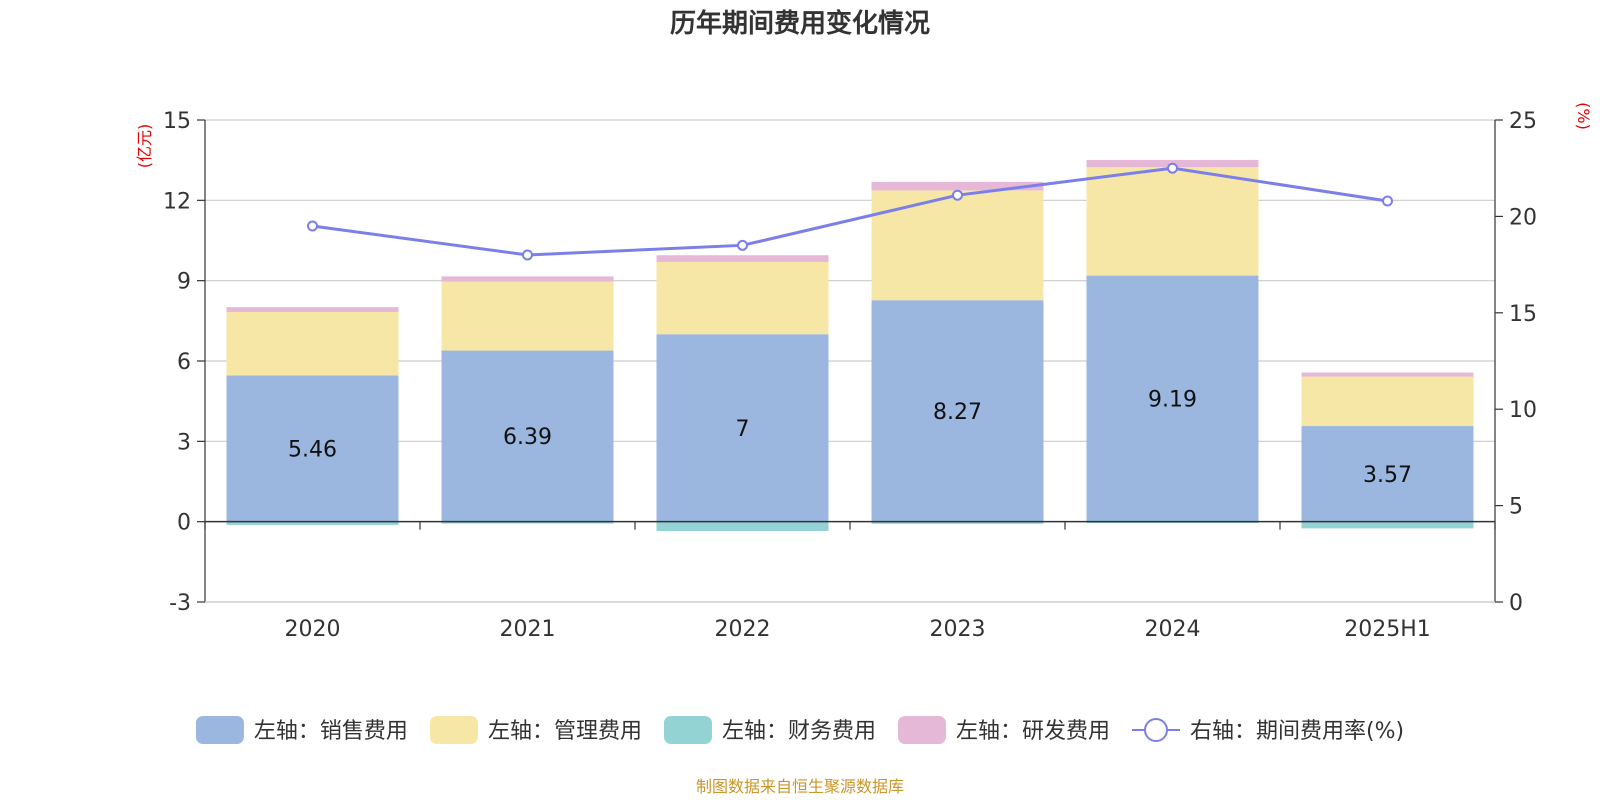 The height and width of the screenshot is (800, 1600). I want to click on bar-value-label: 8.27, so click(957, 412).